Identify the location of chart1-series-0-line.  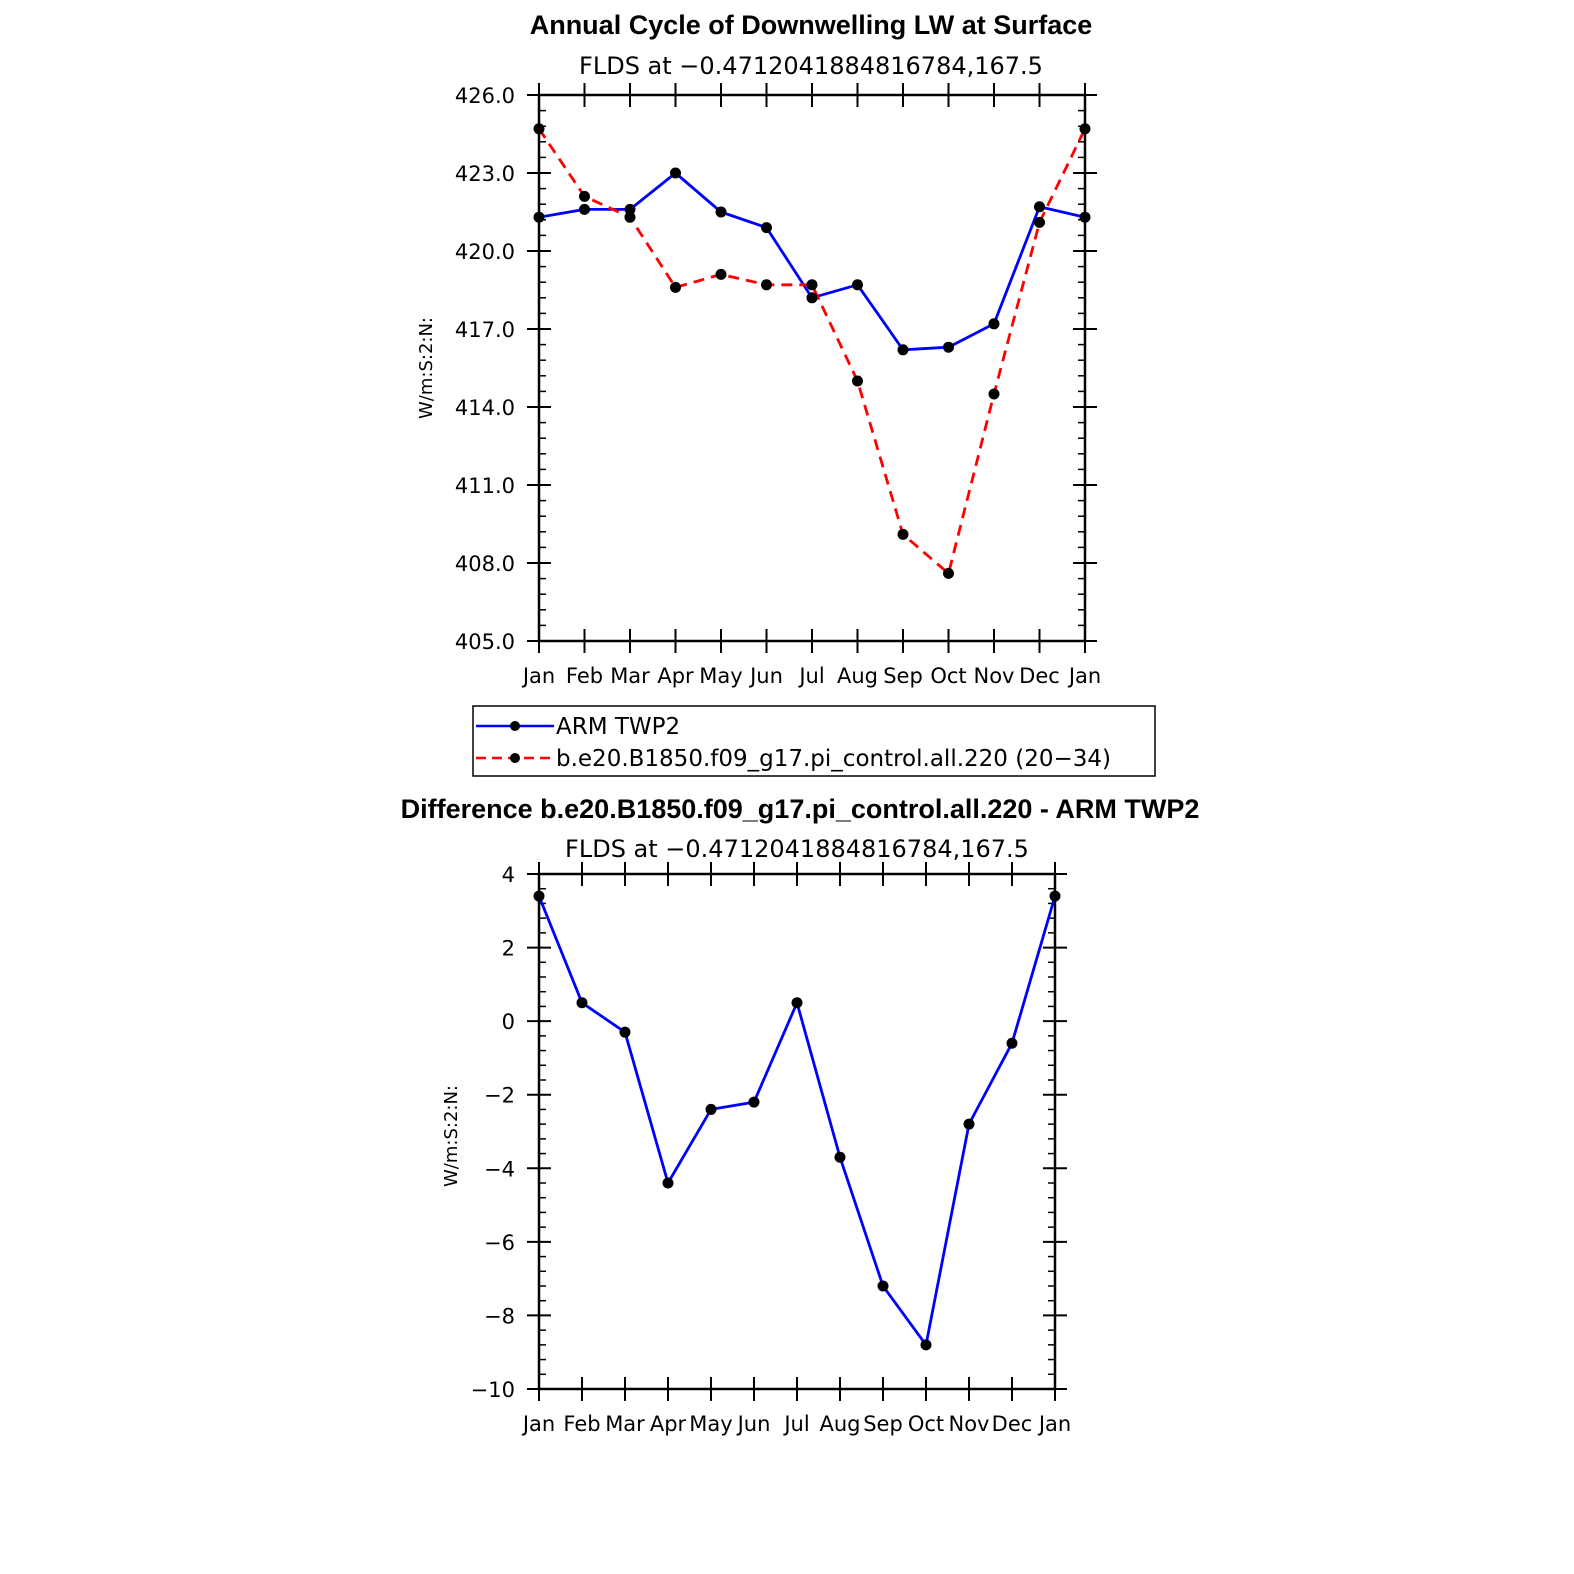
(812, 261).